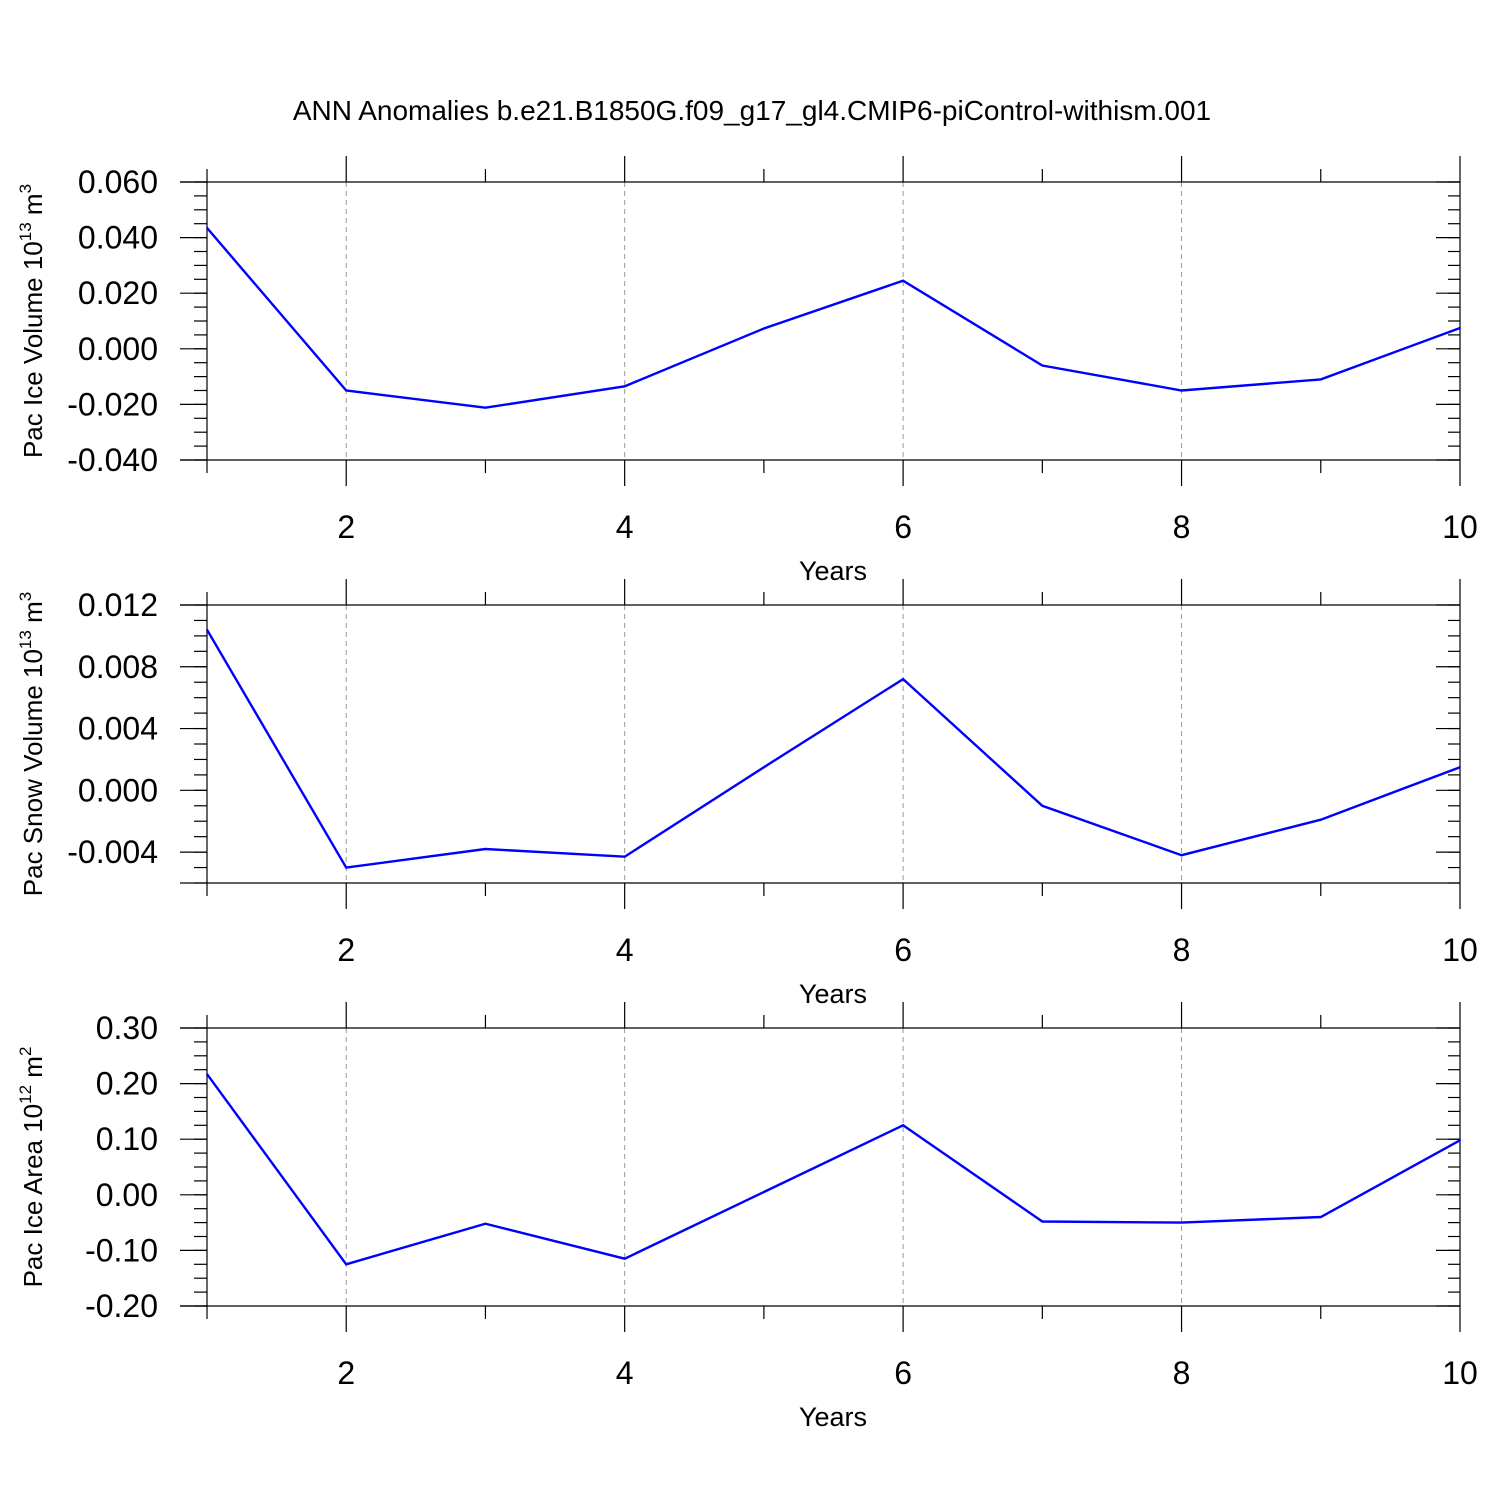 This screenshot has height=1500, width=1500. I want to click on y-tick-label: 0.020, so click(118, 293).